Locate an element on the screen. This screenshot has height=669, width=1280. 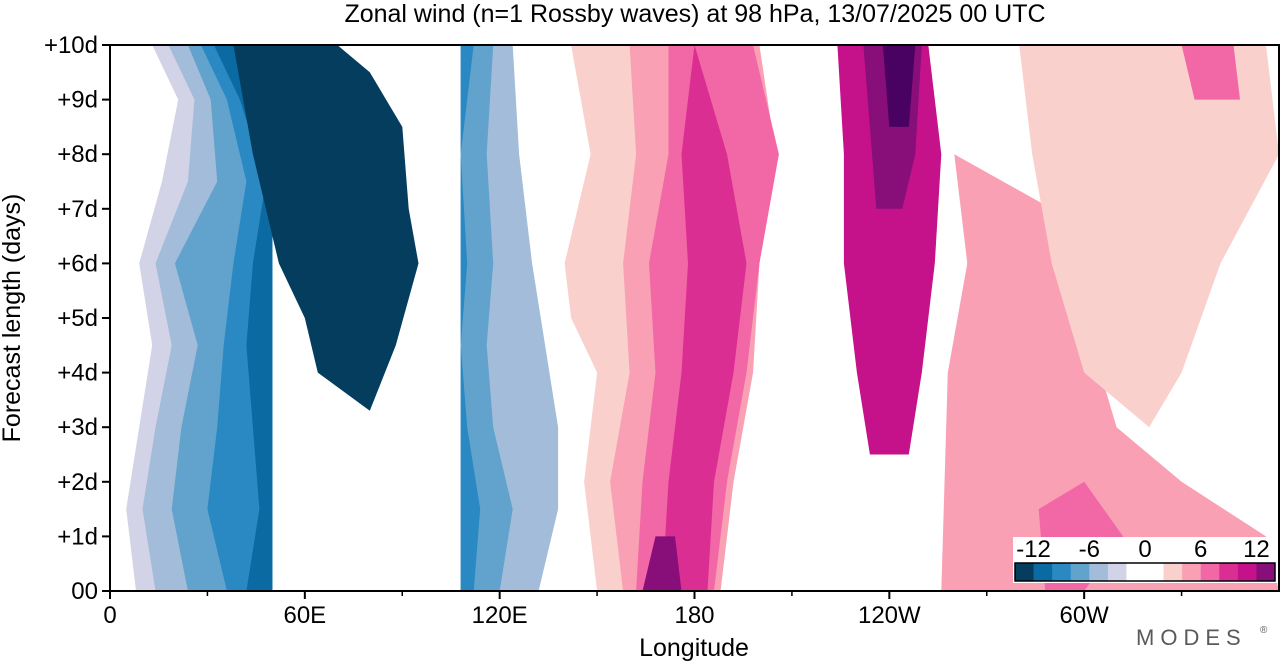
y-tick-label: +8d is located at coordinates (77, 154).